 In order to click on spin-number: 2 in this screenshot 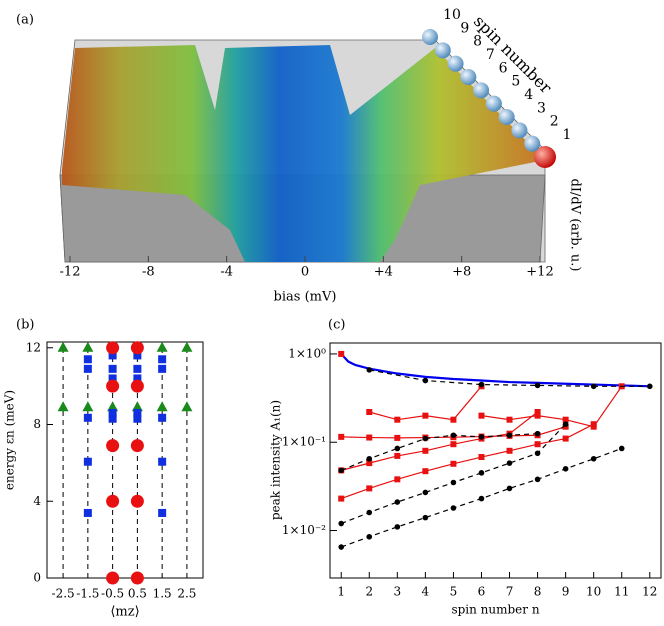, I will do `click(554, 122)`.